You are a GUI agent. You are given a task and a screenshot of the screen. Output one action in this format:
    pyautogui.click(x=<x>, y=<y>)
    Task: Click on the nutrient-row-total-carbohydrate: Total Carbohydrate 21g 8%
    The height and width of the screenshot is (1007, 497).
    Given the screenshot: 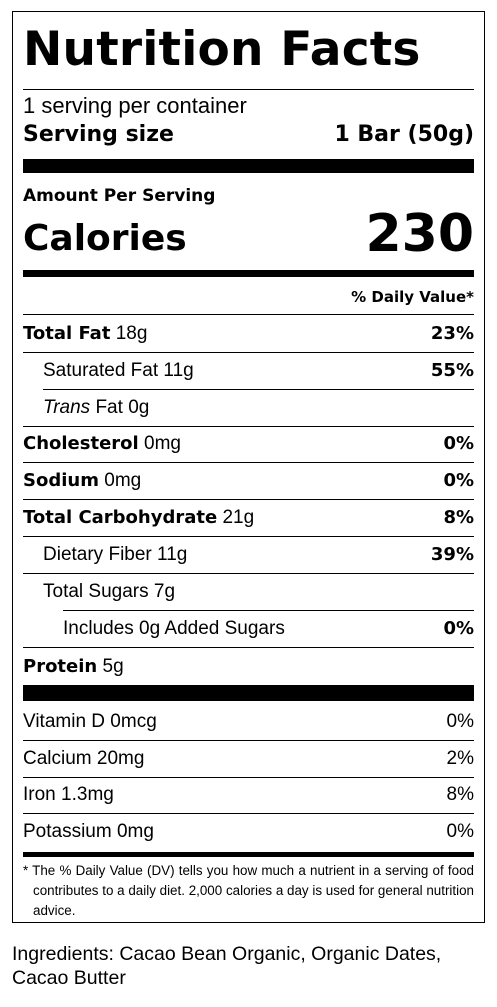 What is the action you would take?
    pyautogui.click(x=248, y=518)
    